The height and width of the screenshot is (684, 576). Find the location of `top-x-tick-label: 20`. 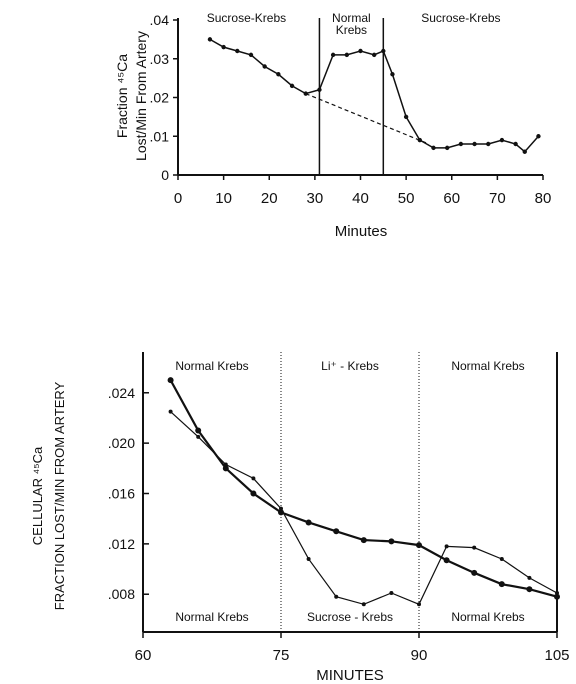

top-x-tick-label: 20 is located at coordinates (269, 198).